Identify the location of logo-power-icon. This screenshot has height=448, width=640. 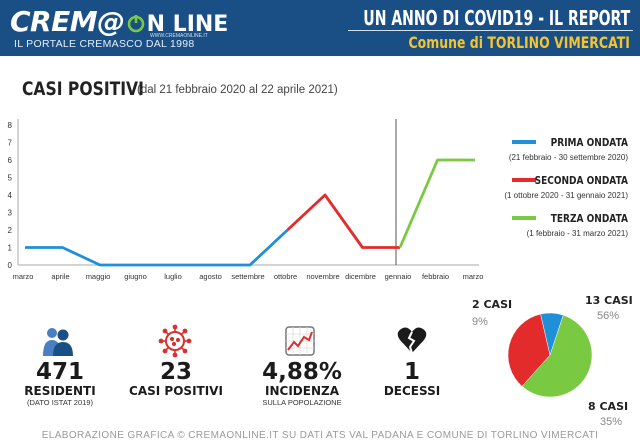
(135, 24).